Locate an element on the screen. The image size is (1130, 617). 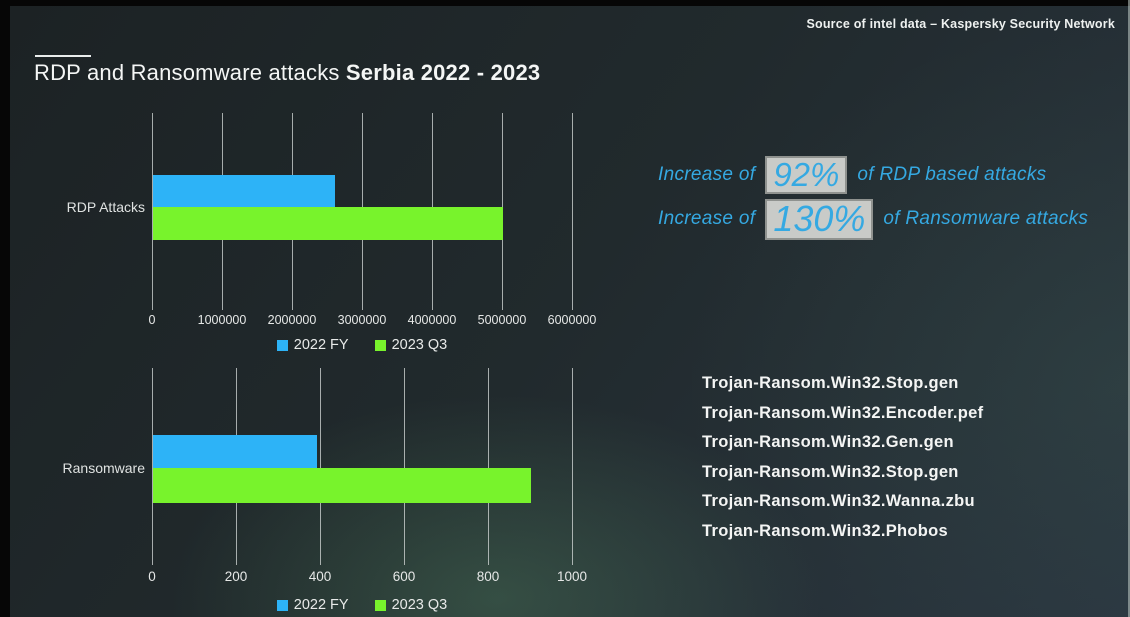
x-tick-label: 600 is located at coordinates (404, 576).